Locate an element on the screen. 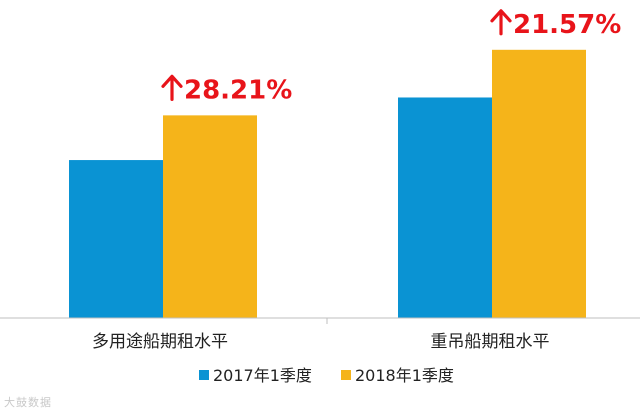  increase-percent-label: 21.57% is located at coordinates (567, 25).